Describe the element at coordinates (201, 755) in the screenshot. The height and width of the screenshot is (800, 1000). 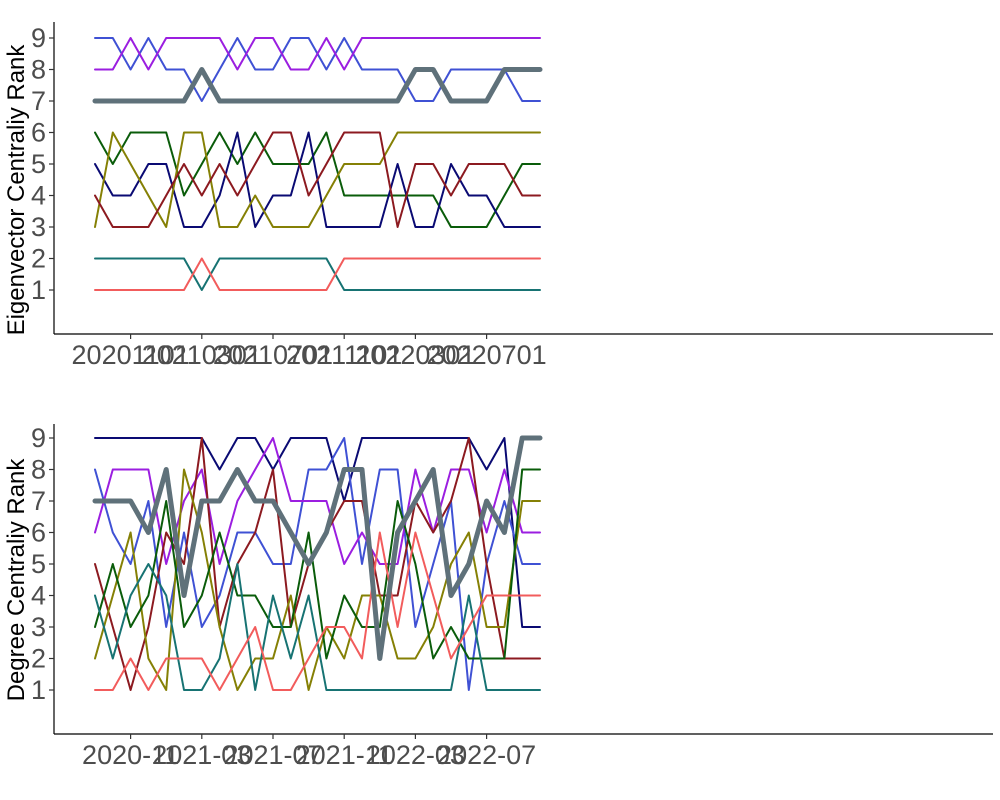
I see `x-tick-label: 2021-03` at that location.